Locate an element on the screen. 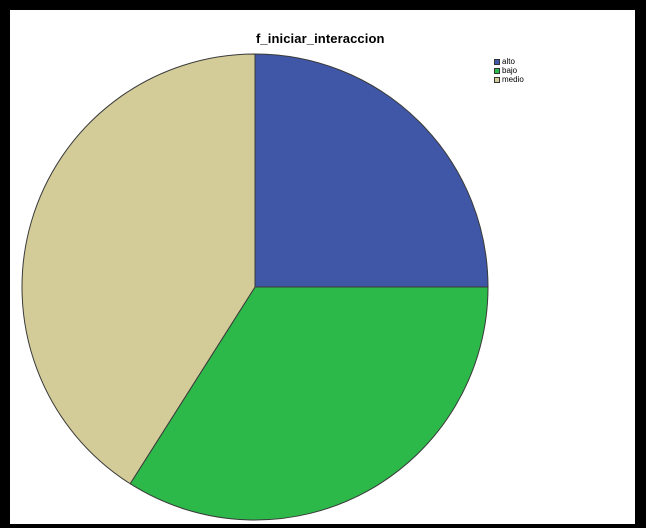 This screenshot has width=646, height=528. legend-item-medio: medio is located at coordinates (509, 79).